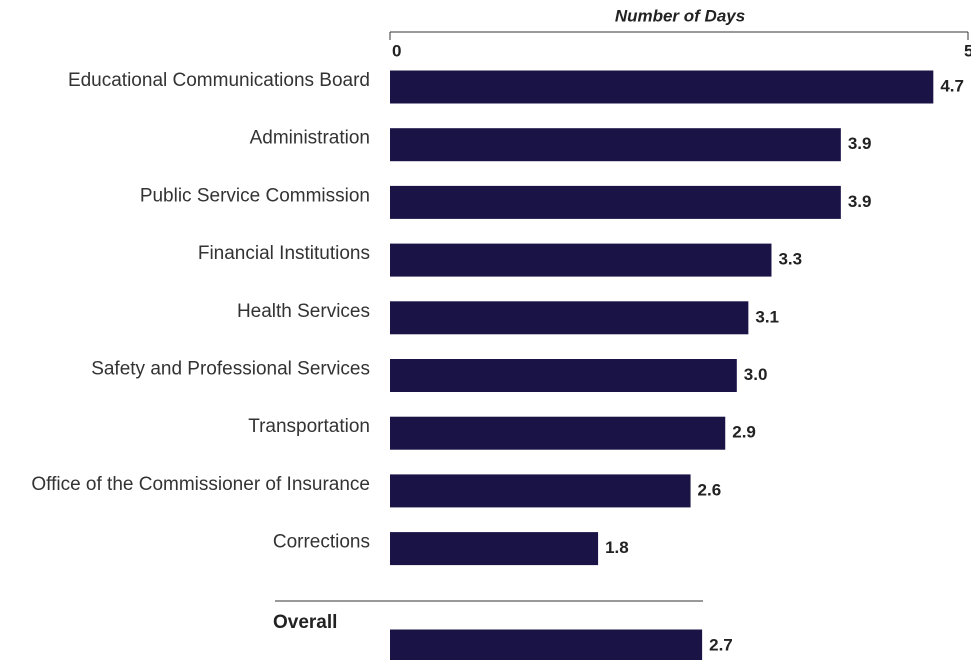  Describe the element at coordinates (710, 489) in the screenshot. I see `value-label: 2.6` at that location.